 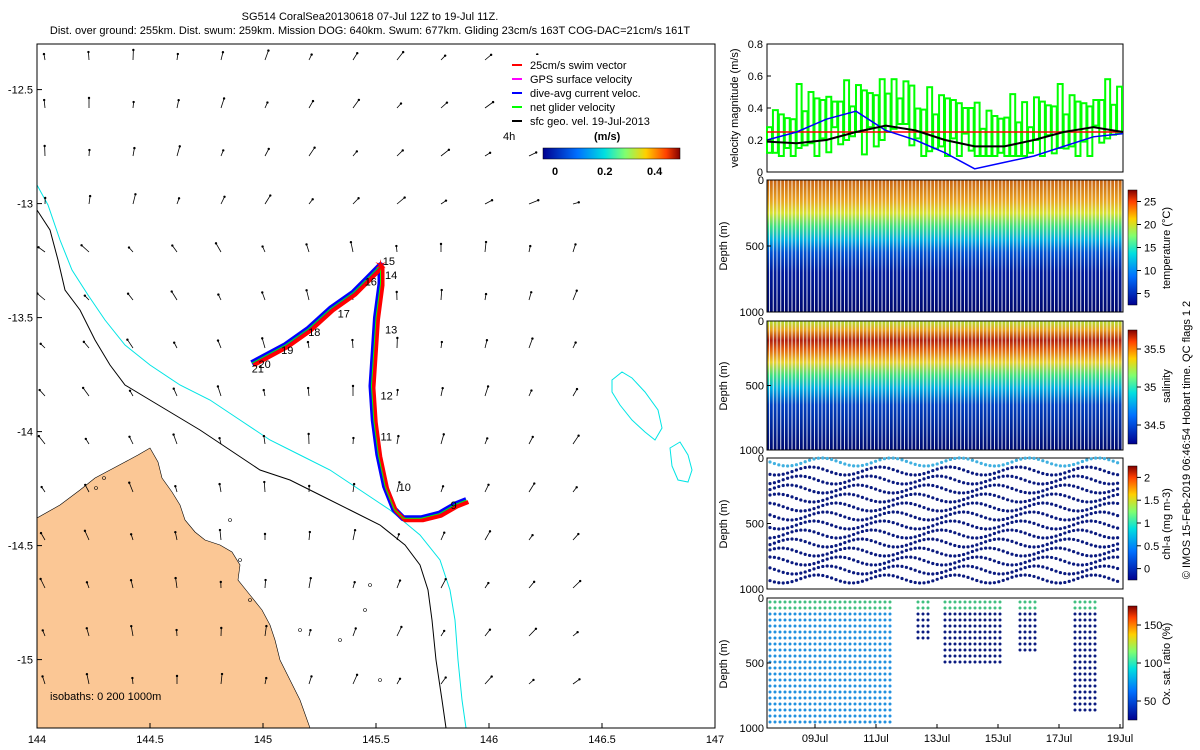 What do you see at coordinates (761, 599) in the screenshot?
I see `depth-tick-label: 0` at bounding box center [761, 599].